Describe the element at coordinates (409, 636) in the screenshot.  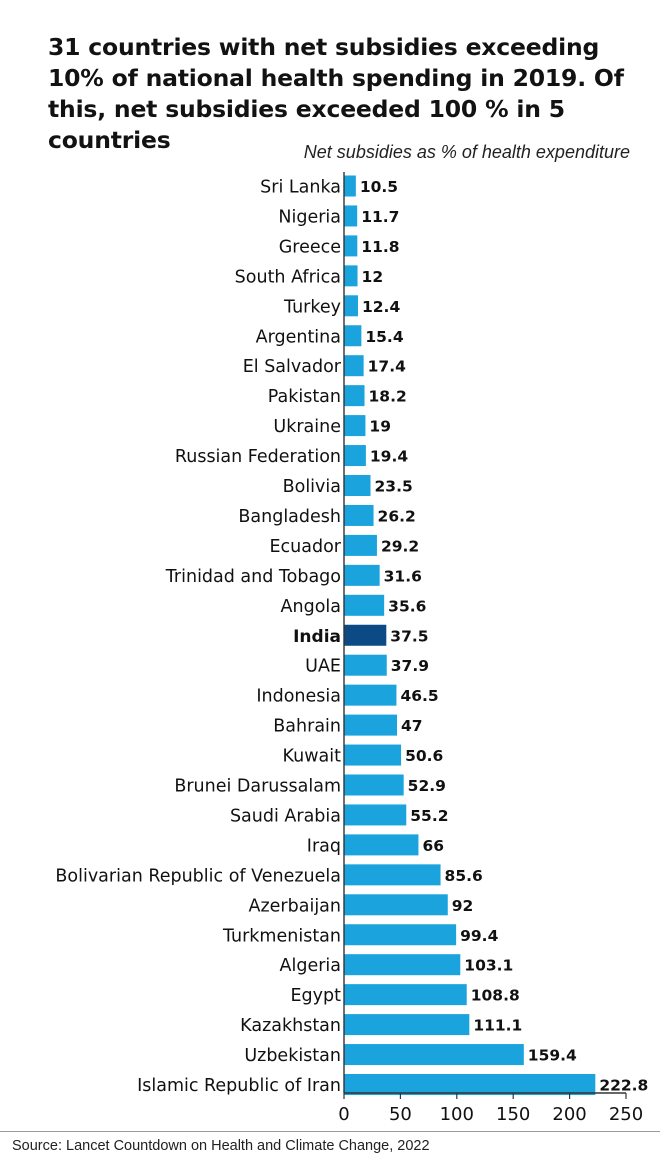
I see `value-label-india: 37.5` at that location.